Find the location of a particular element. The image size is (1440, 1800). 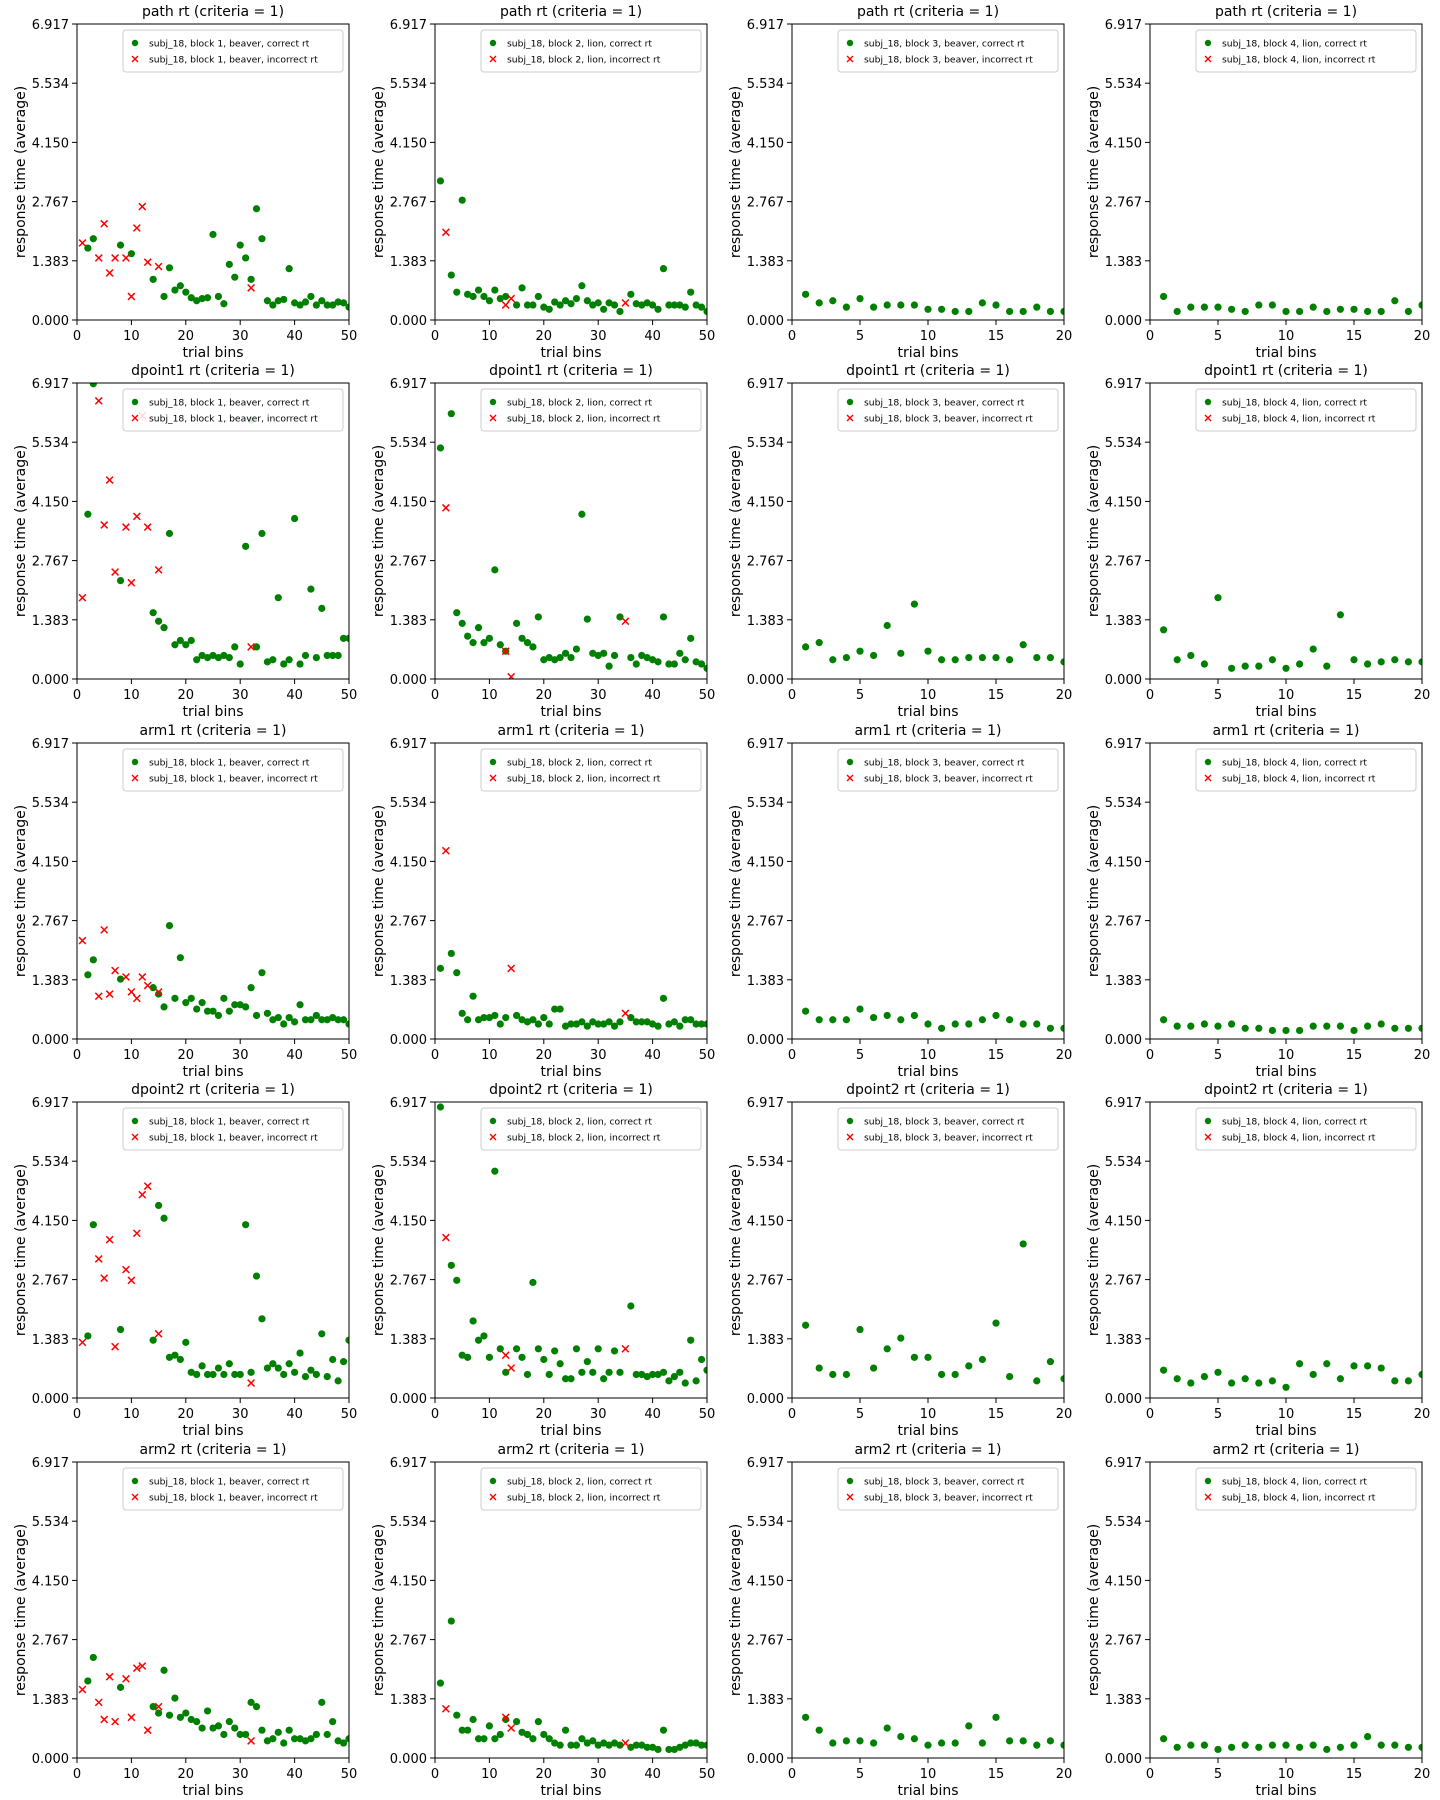

legend-entry: subj_18, block 1, beaver, incorrect rt is located at coordinates (233, 1498).